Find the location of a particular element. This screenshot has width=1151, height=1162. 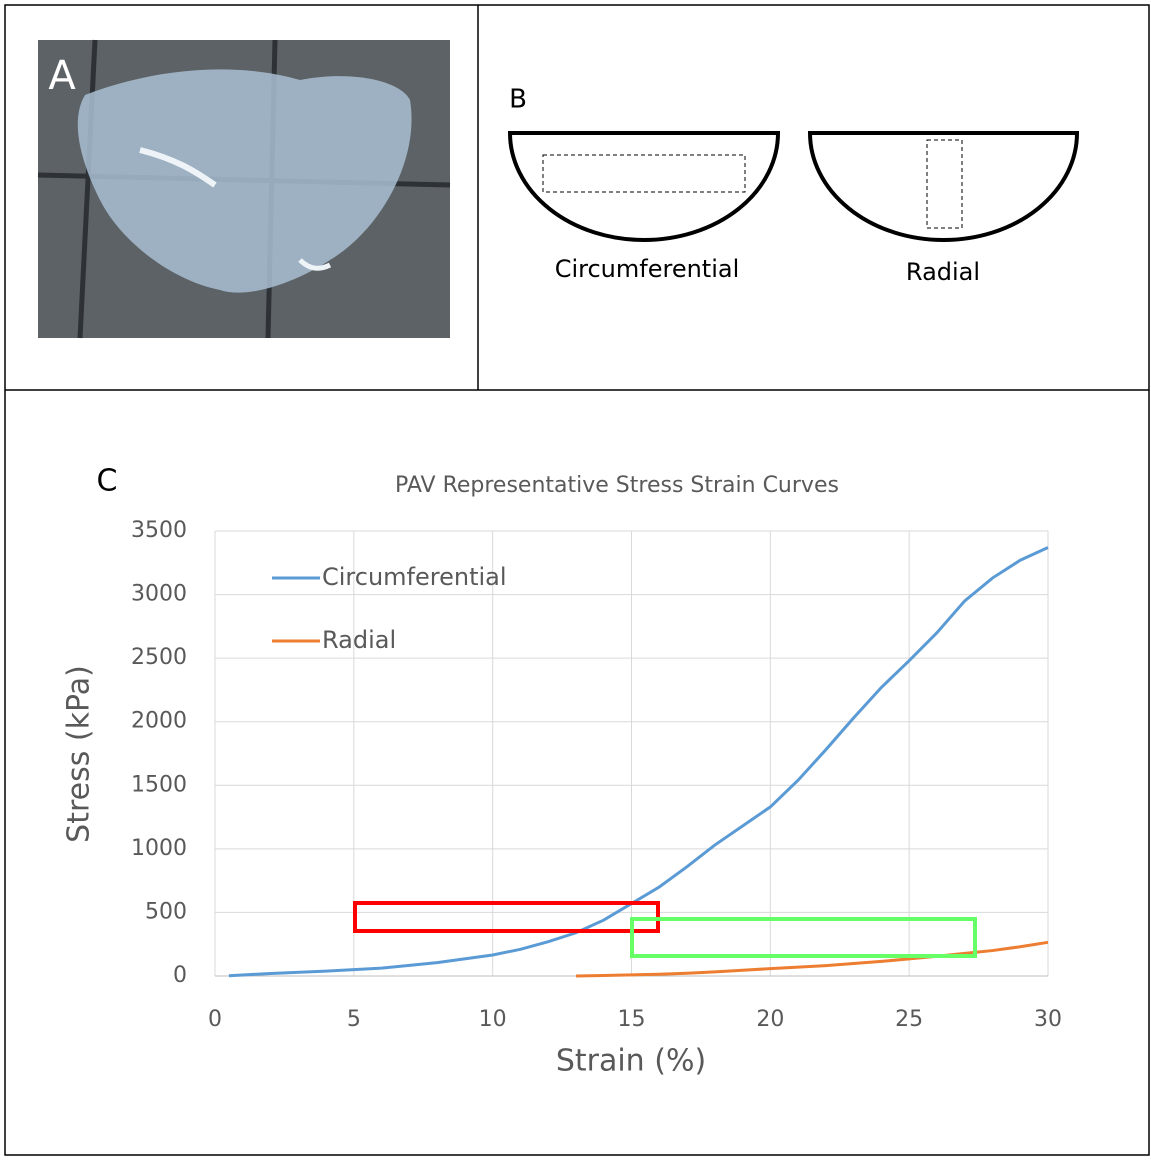

y-tick-label: 3000 is located at coordinates (159, 594).